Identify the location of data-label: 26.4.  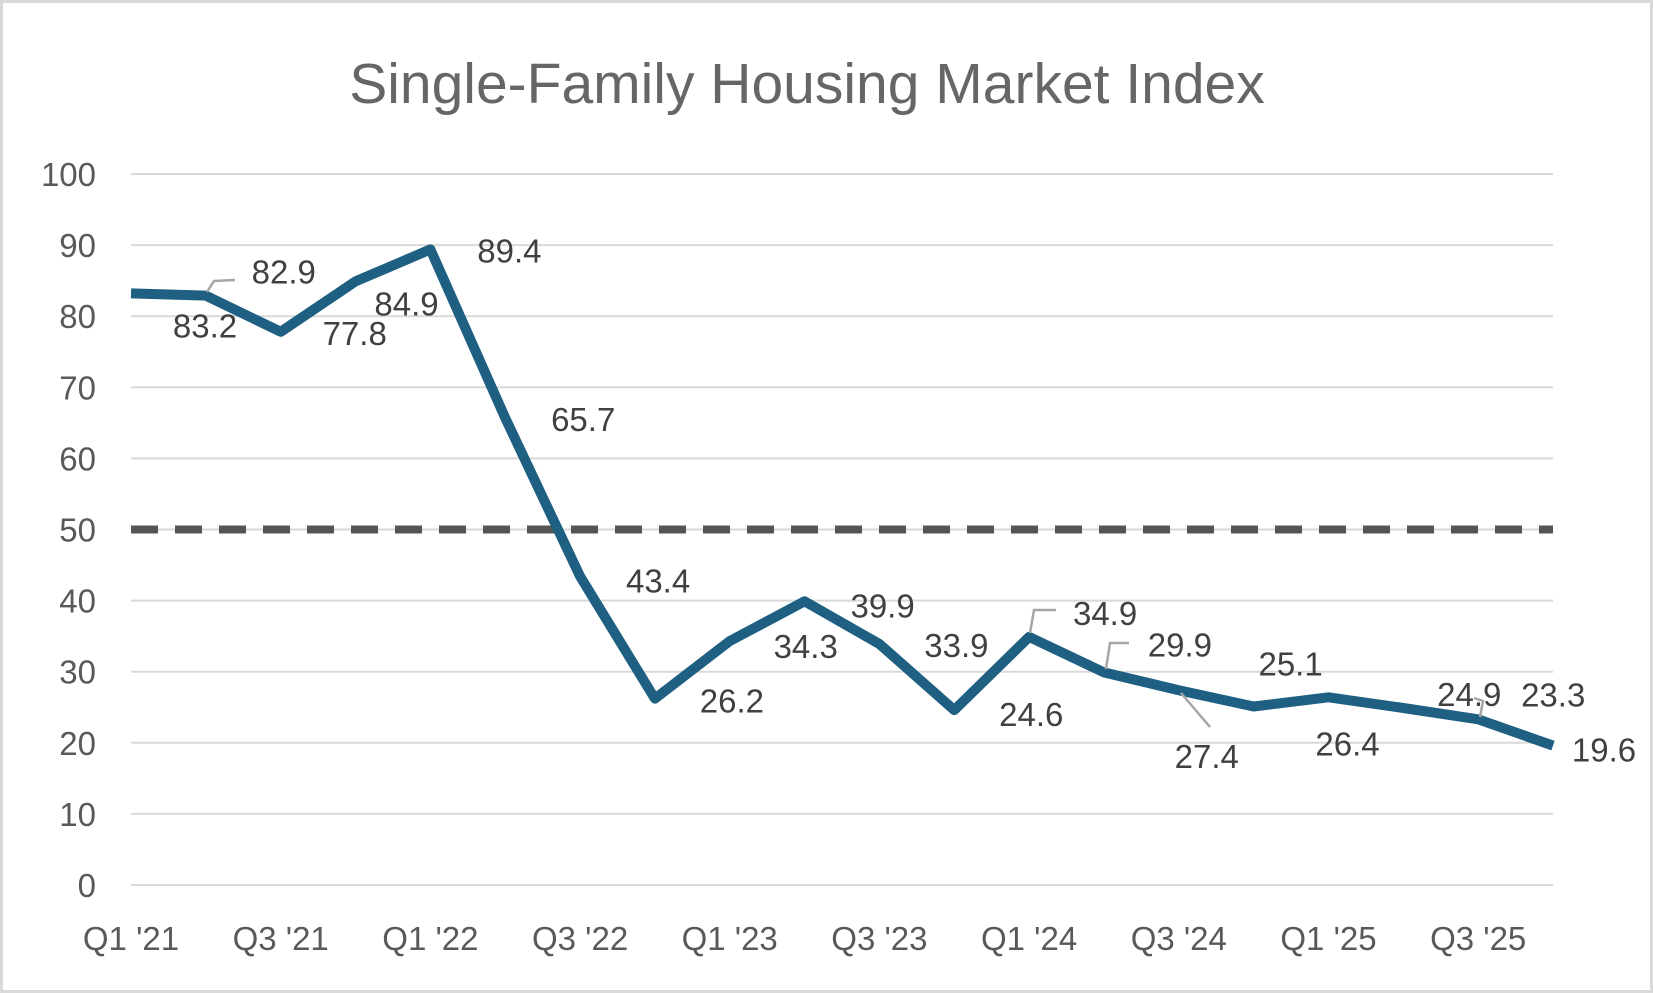
(1347, 743).